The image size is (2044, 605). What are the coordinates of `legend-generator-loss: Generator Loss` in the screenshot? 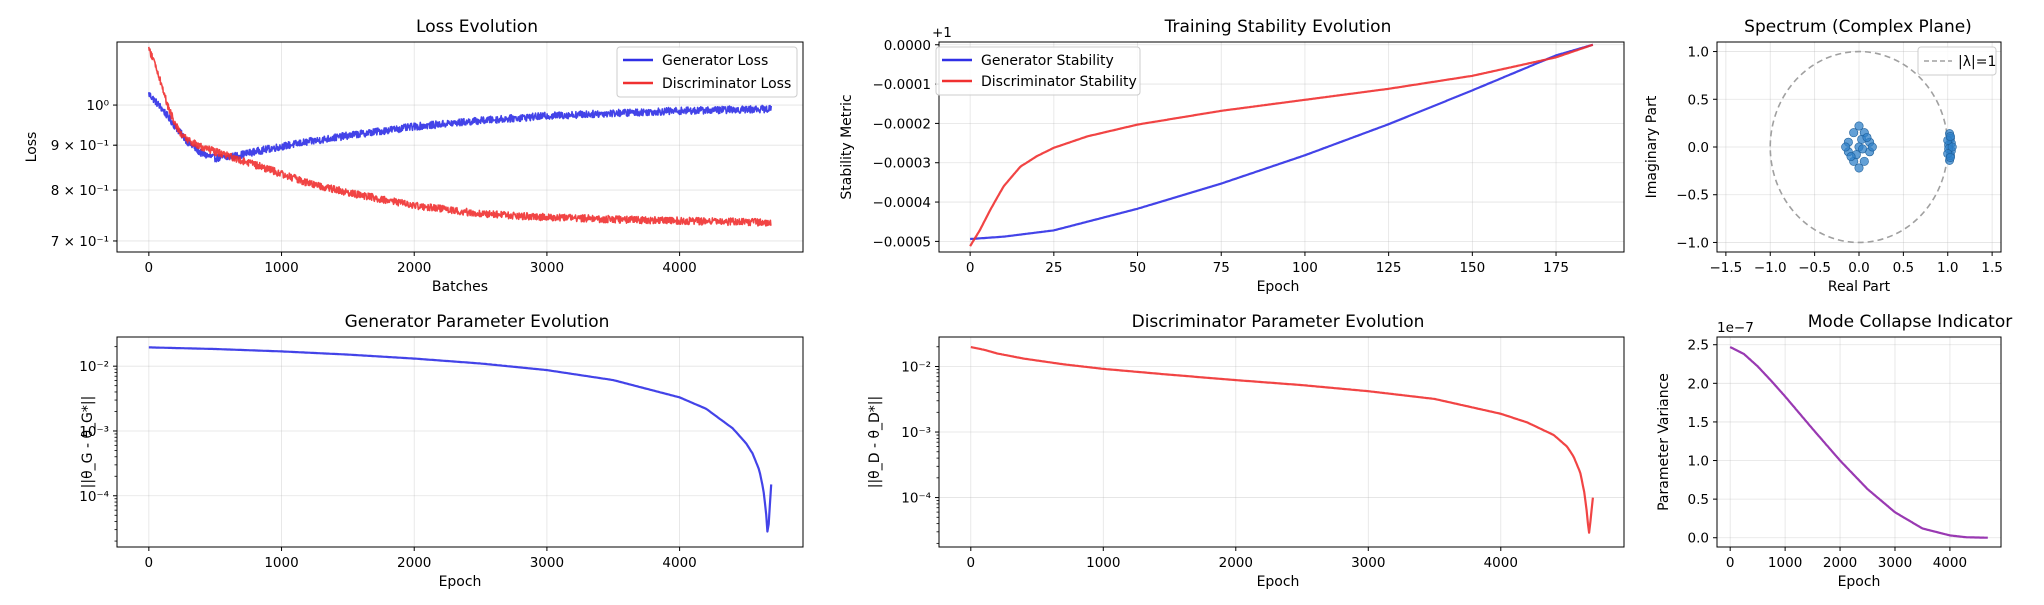 It's located at (715, 61).